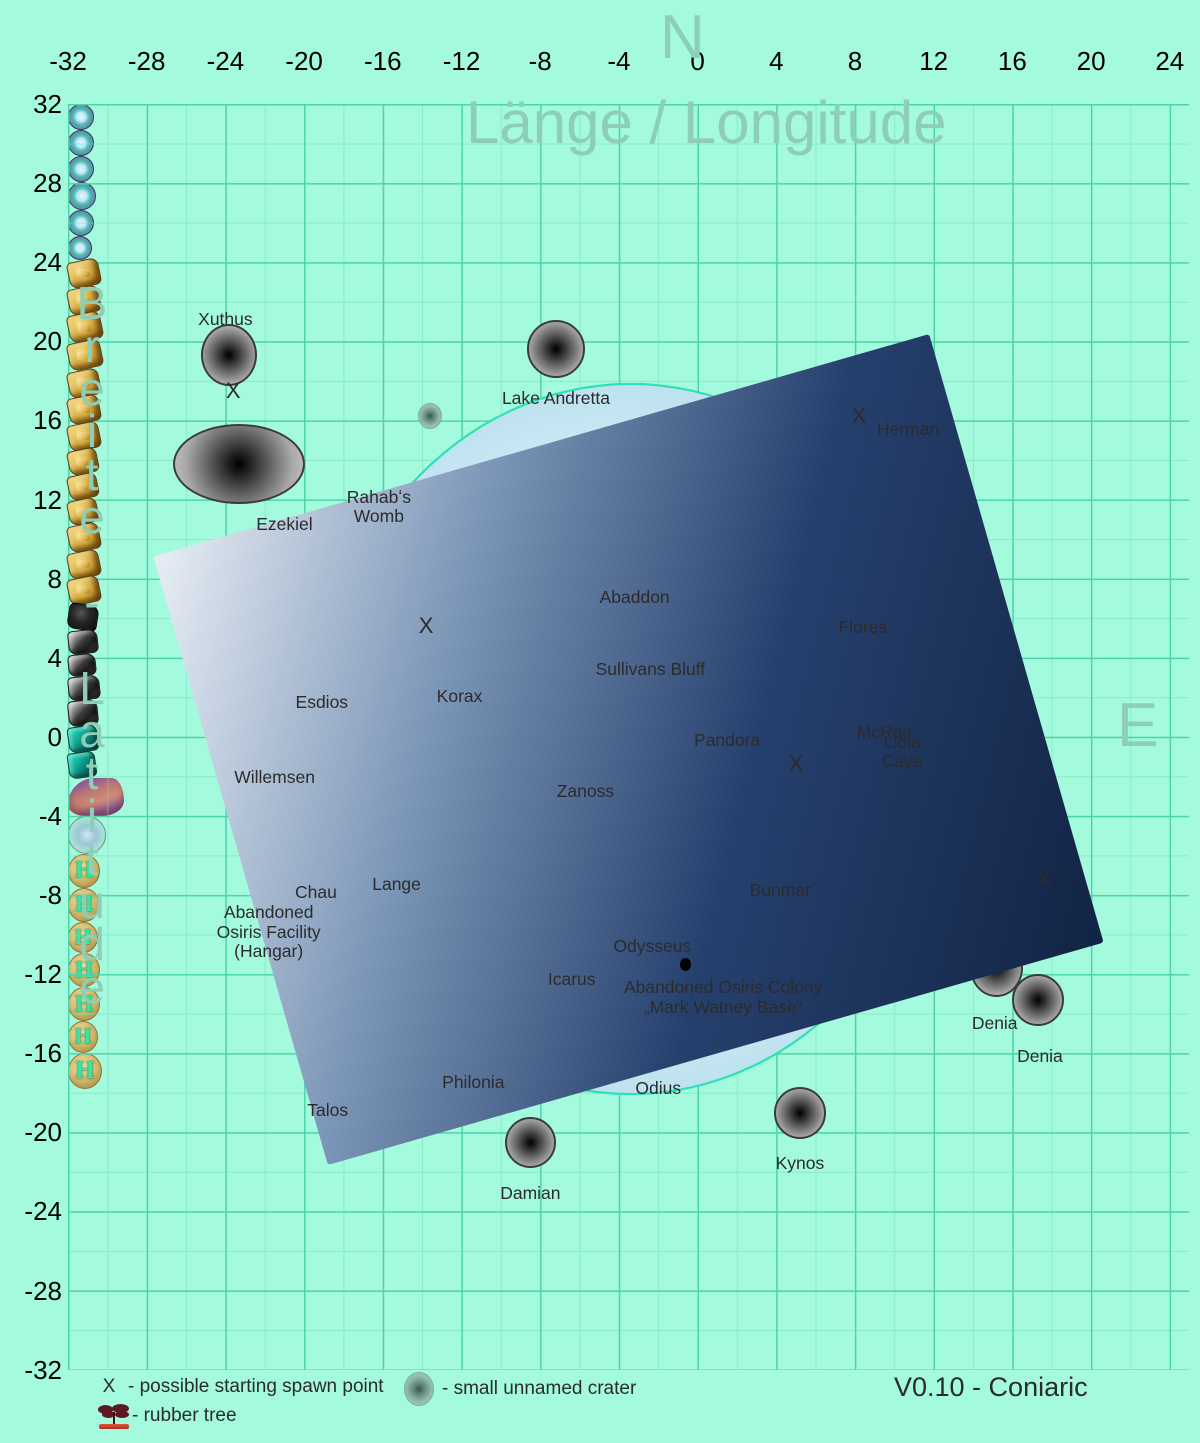  What do you see at coordinates (863, 627) in the screenshot?
I see `label-flores: Flores` at bounding box center [863, 627].